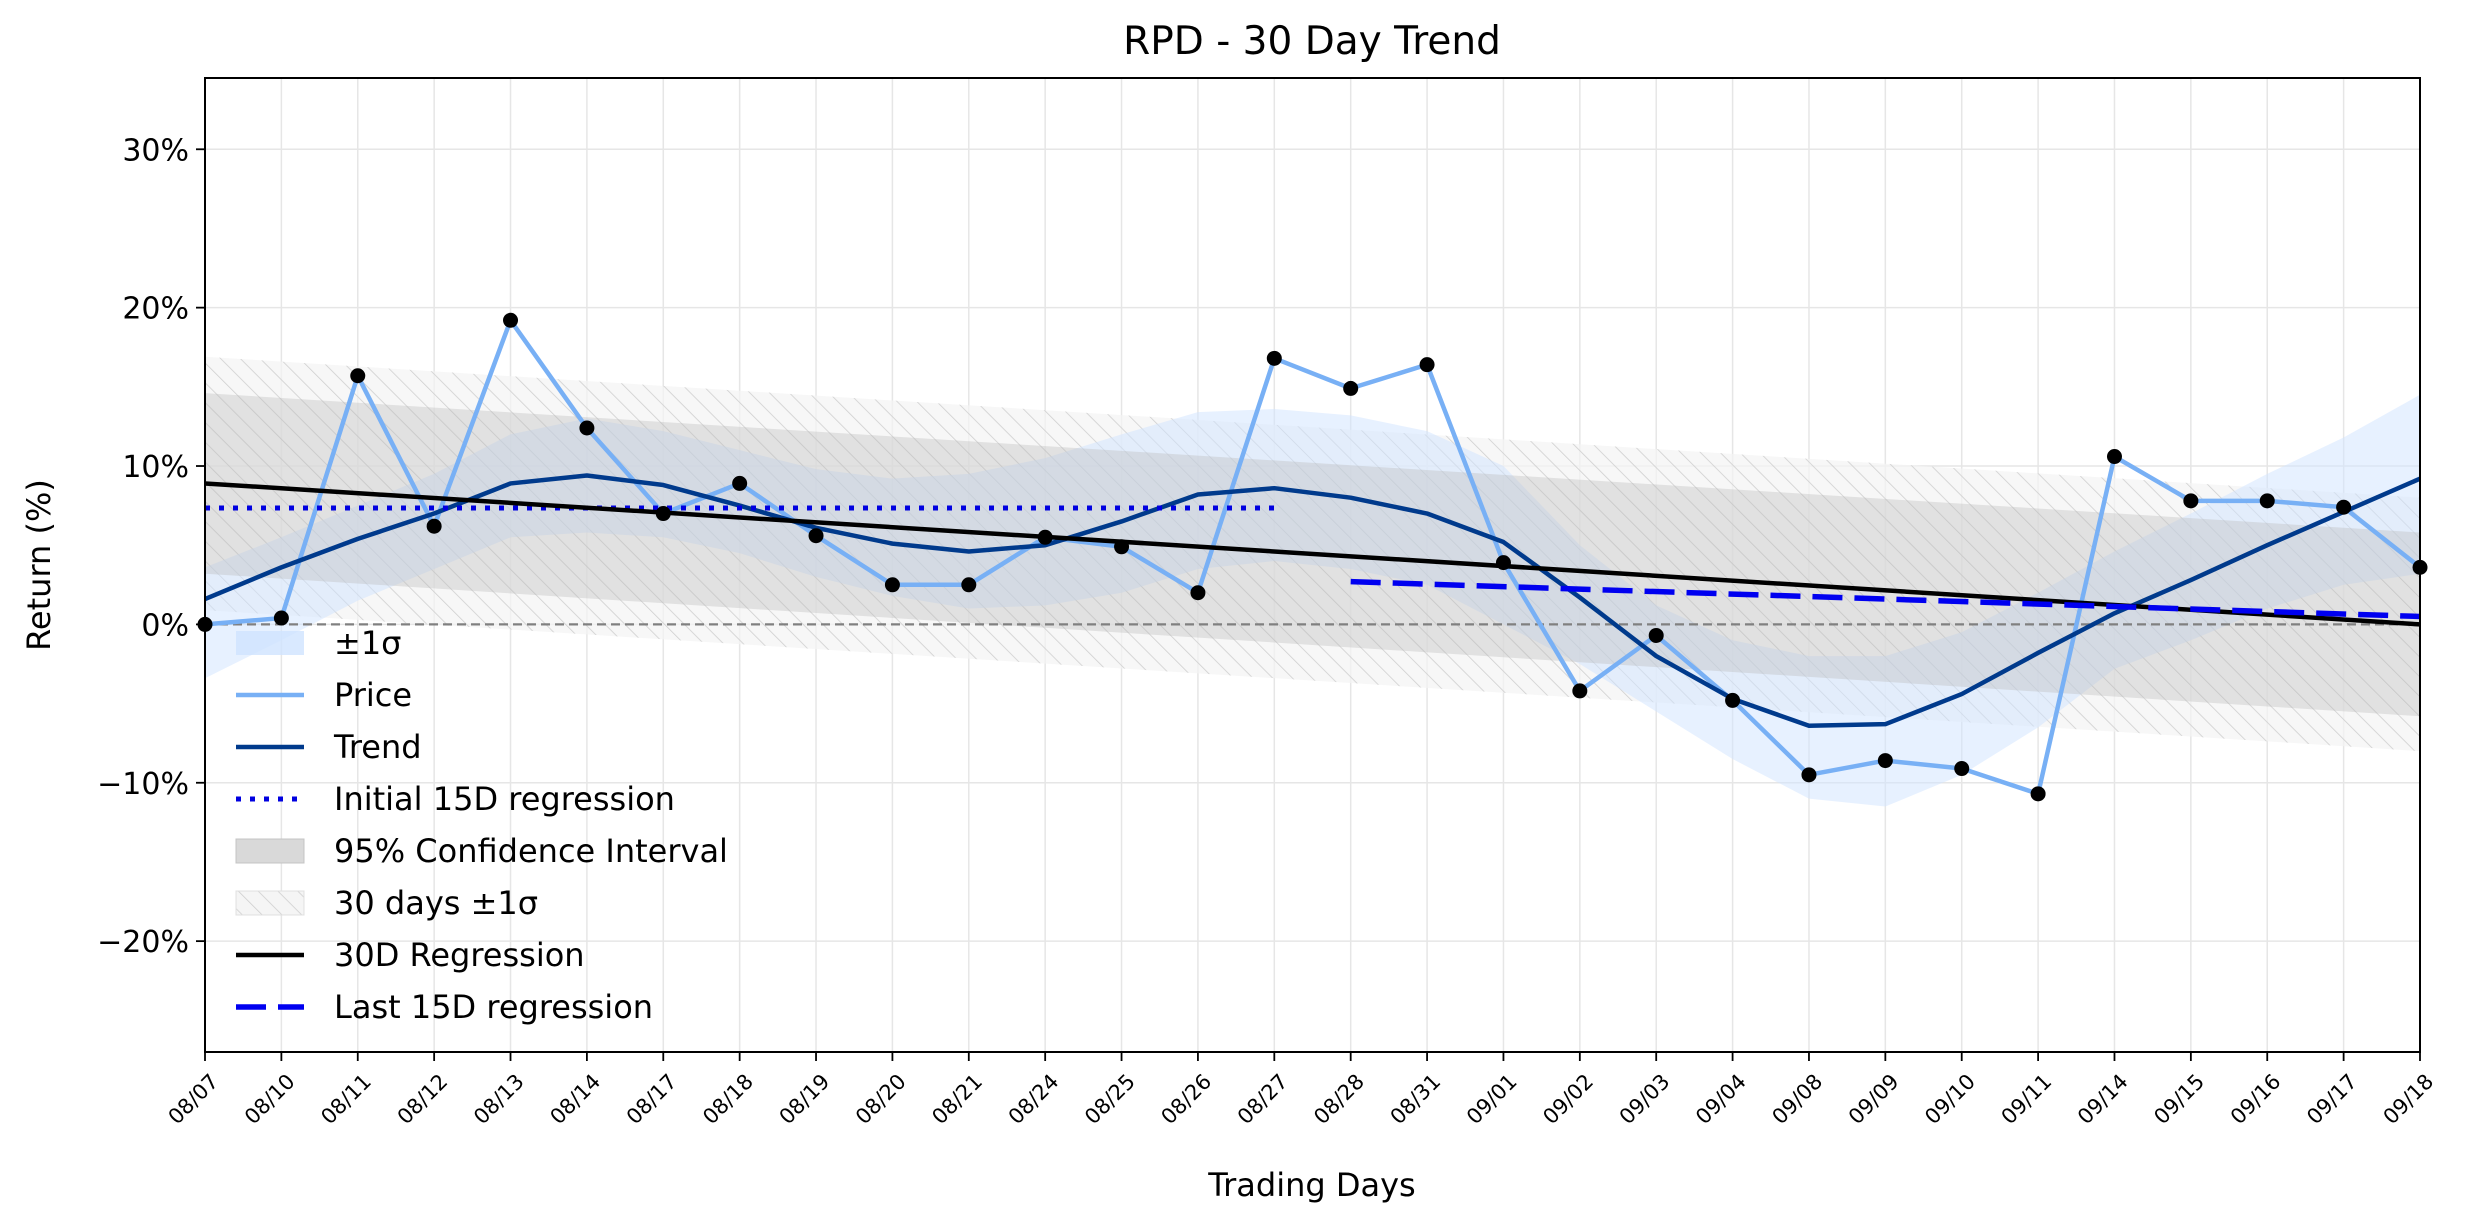  Describe the element at coordinates (2256, 1099) in the screenshot. I see `x-tick-label: 09/16` at that location.